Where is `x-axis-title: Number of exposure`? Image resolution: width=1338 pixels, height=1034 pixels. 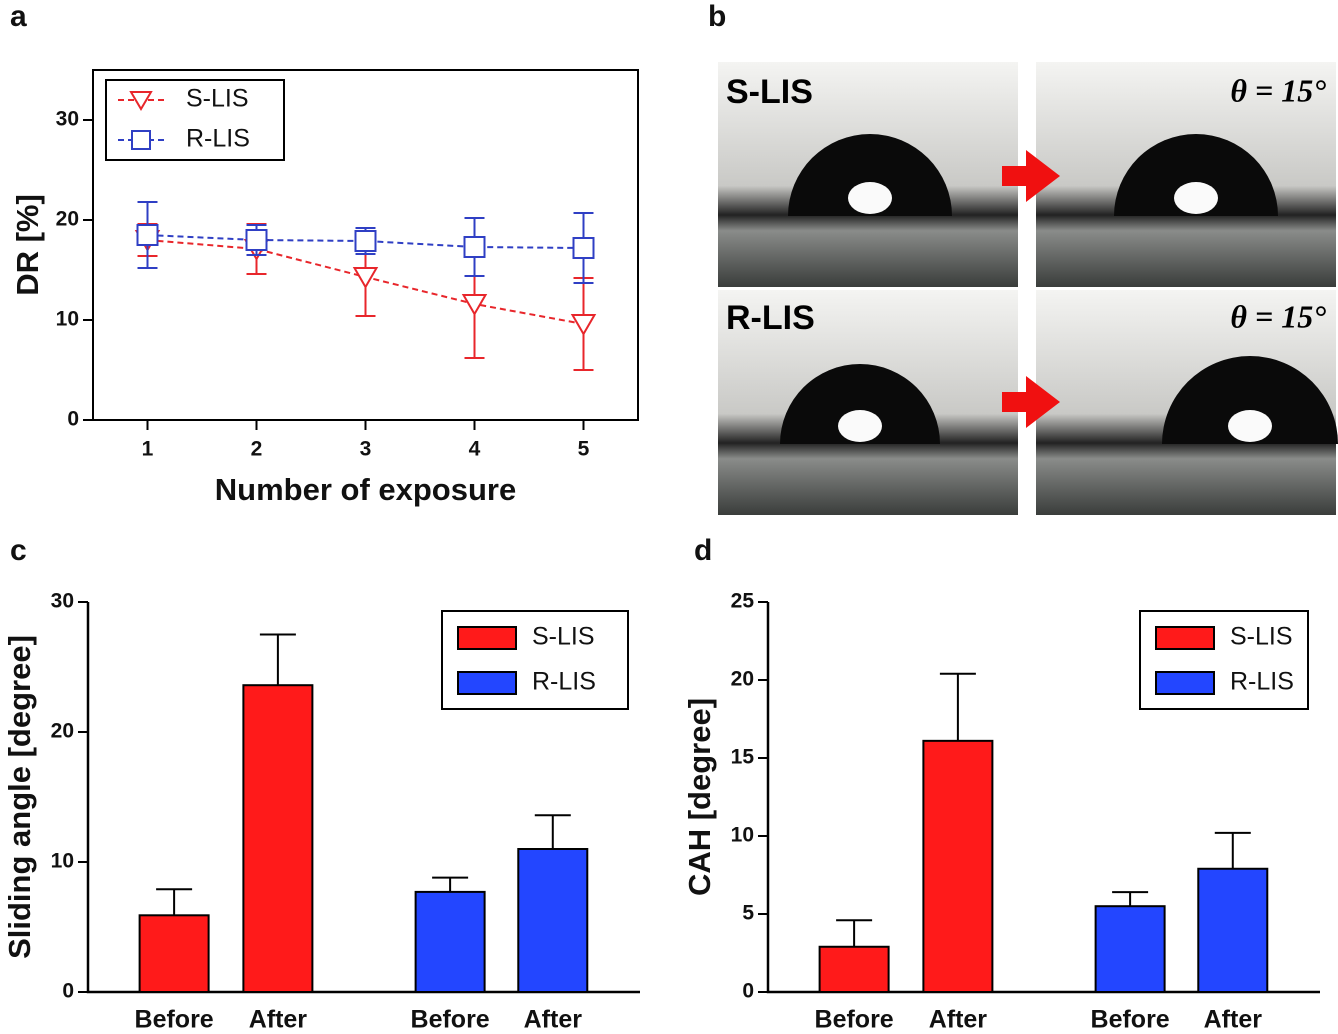
x-axis-title: Number of exposure is located at coordinates (365, 489).